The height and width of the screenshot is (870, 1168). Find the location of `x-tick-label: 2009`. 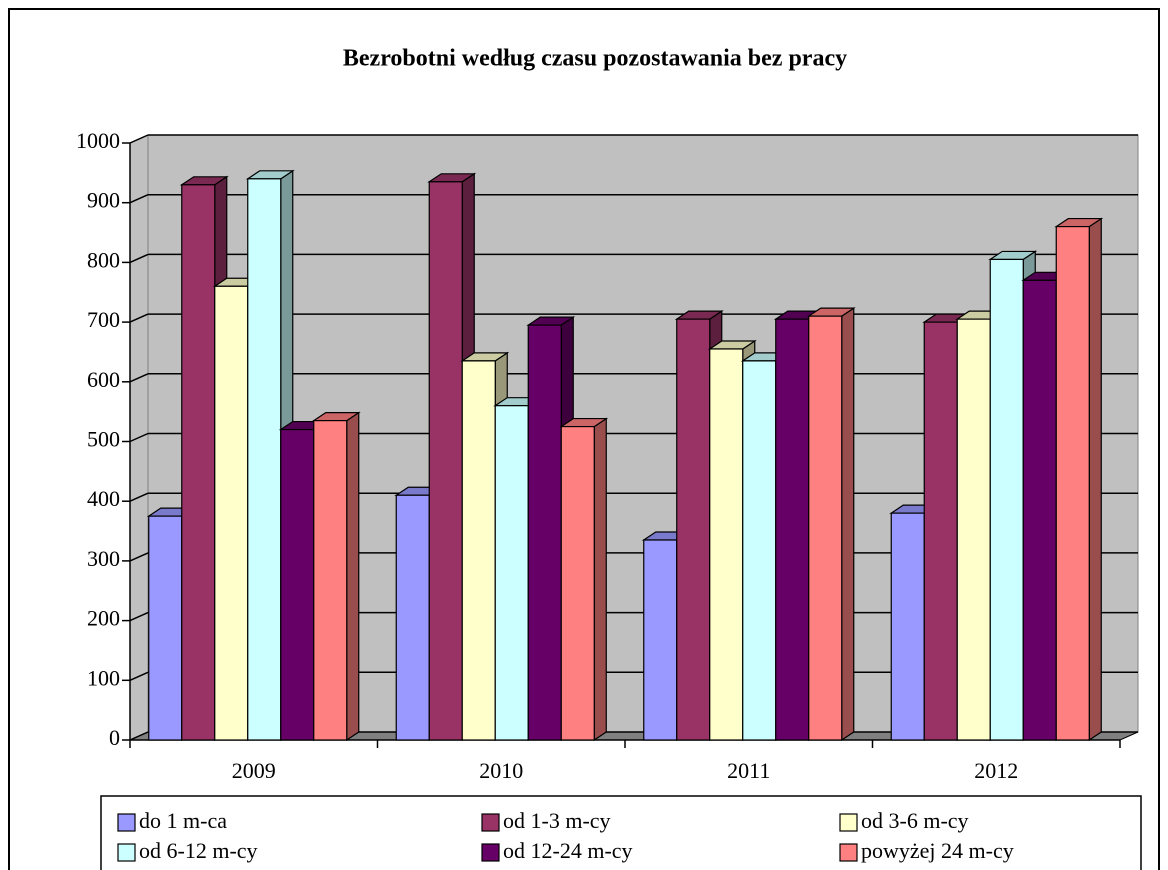

x-tick-label: 2009 is located at coordinates (254, 770).